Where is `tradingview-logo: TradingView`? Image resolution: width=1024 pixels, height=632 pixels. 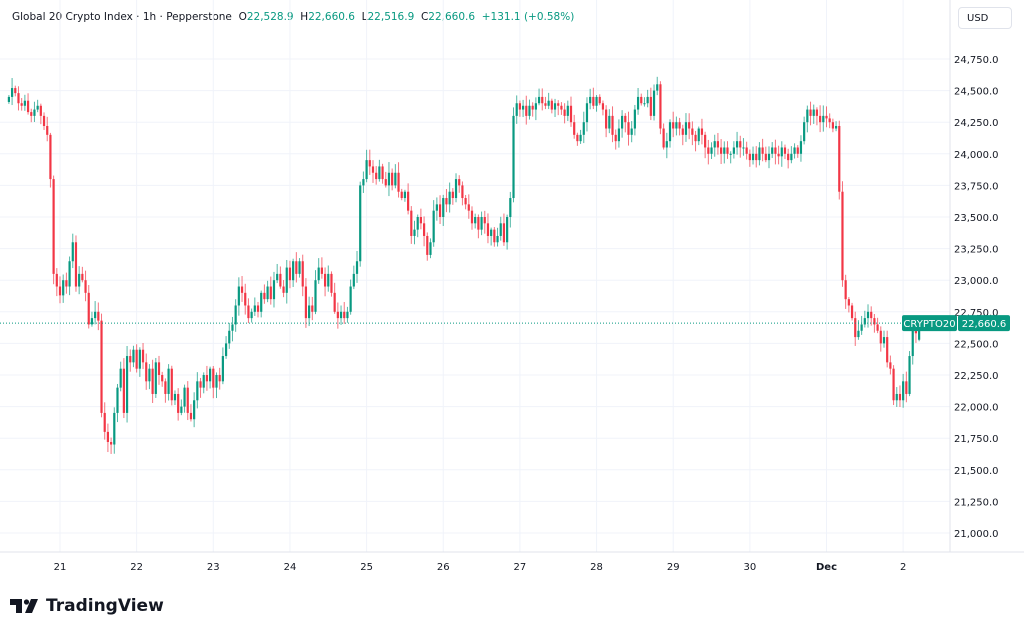
tradingview-logo: TradingView is located at coordinates (87, 606).